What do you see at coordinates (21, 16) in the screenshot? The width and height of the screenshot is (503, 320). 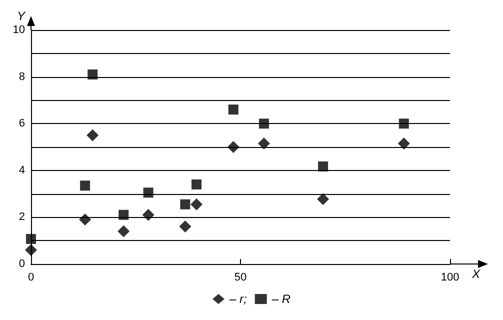 I see `y-axis-title: Y` at bounding box center [21, 16].